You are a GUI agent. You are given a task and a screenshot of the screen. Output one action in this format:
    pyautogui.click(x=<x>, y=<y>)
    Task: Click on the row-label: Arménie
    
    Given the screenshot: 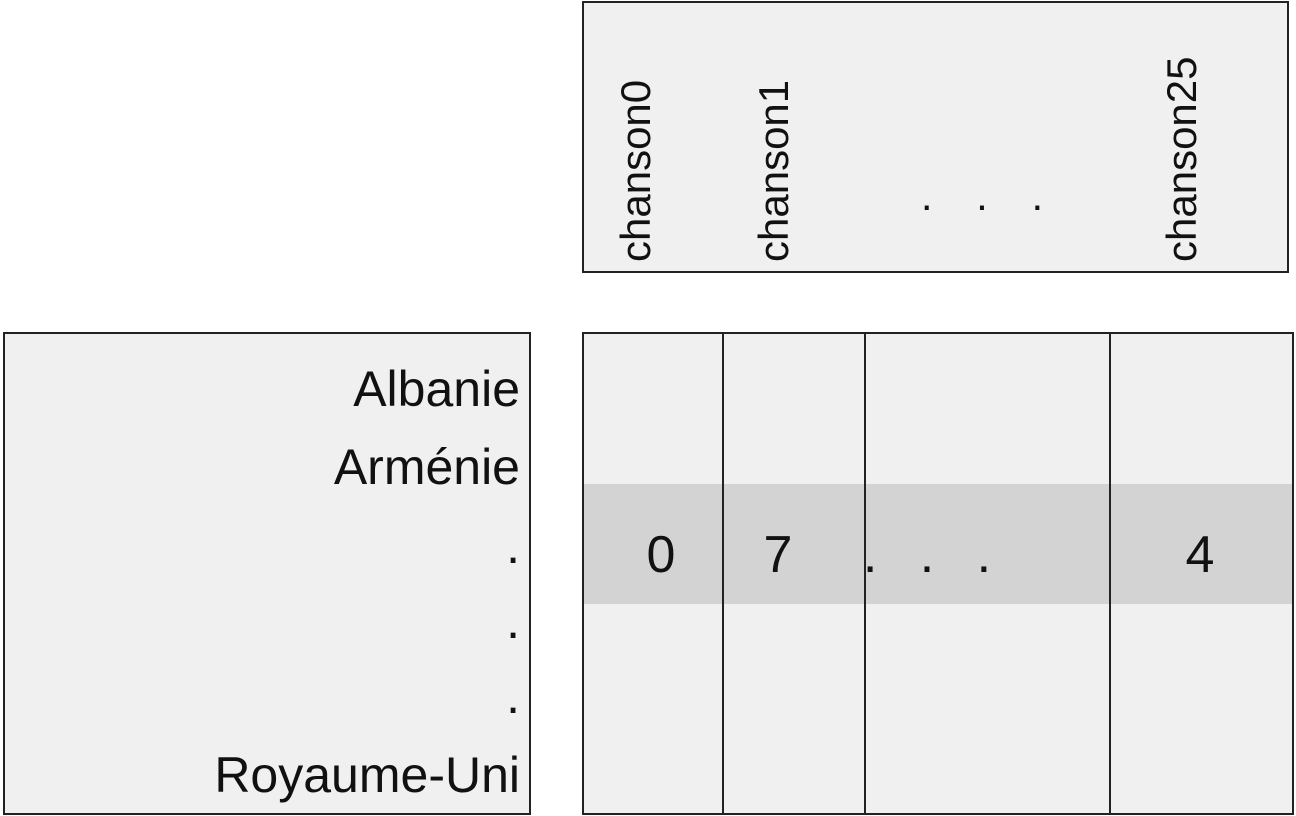 What is the action you would take?
    pyautogui.click(x=427, y=467)
    